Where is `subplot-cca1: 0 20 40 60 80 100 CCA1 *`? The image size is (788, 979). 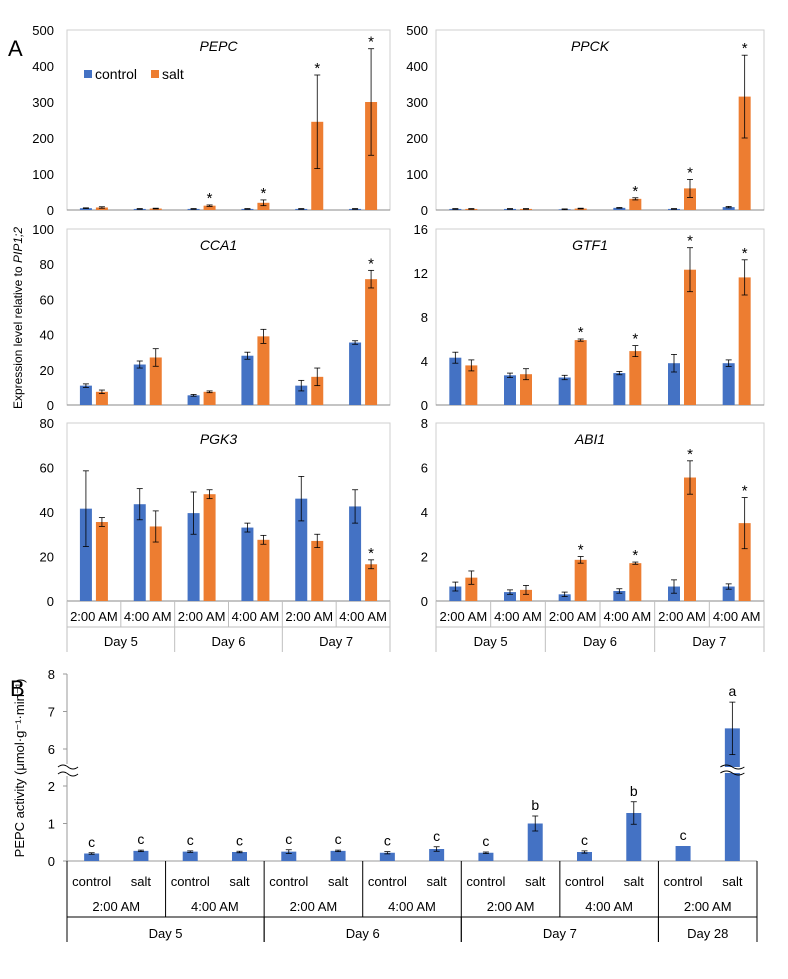
subplot-cca1: 0 20 40 60 80 100 CCA1 * is located at coordinates (211, 317).